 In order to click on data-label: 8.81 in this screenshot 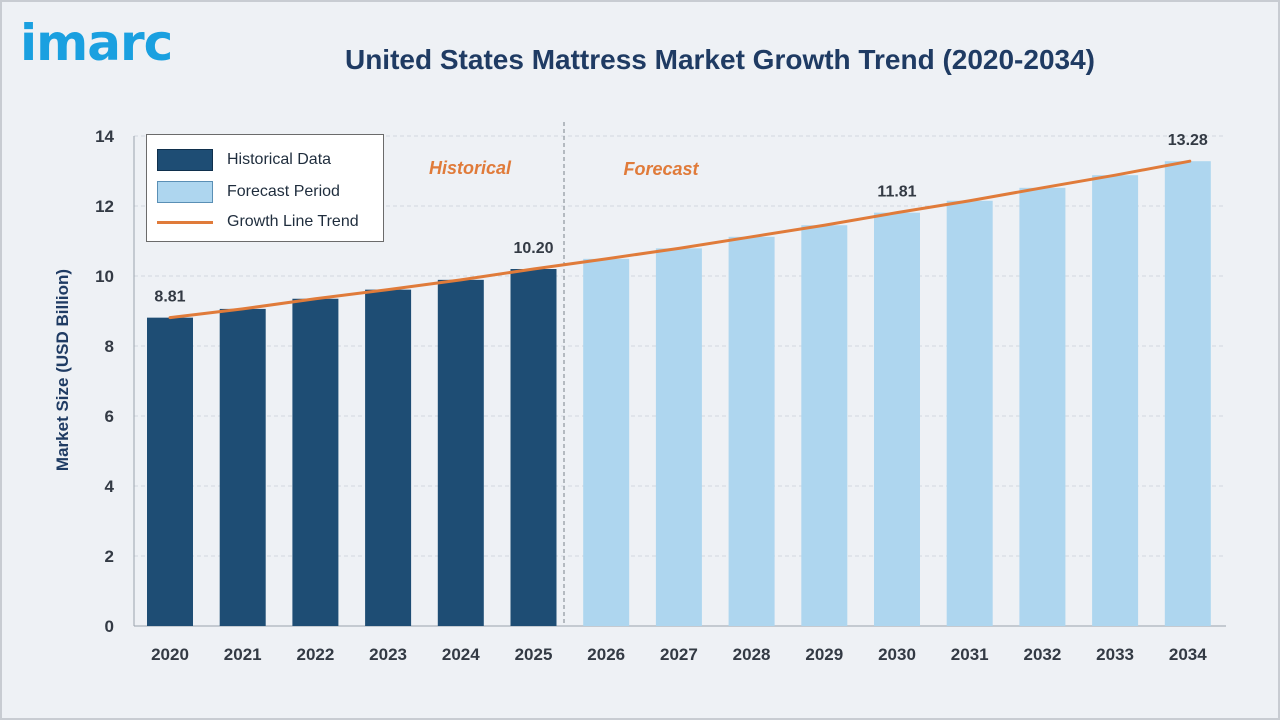, I will do `click(169, 297)`.